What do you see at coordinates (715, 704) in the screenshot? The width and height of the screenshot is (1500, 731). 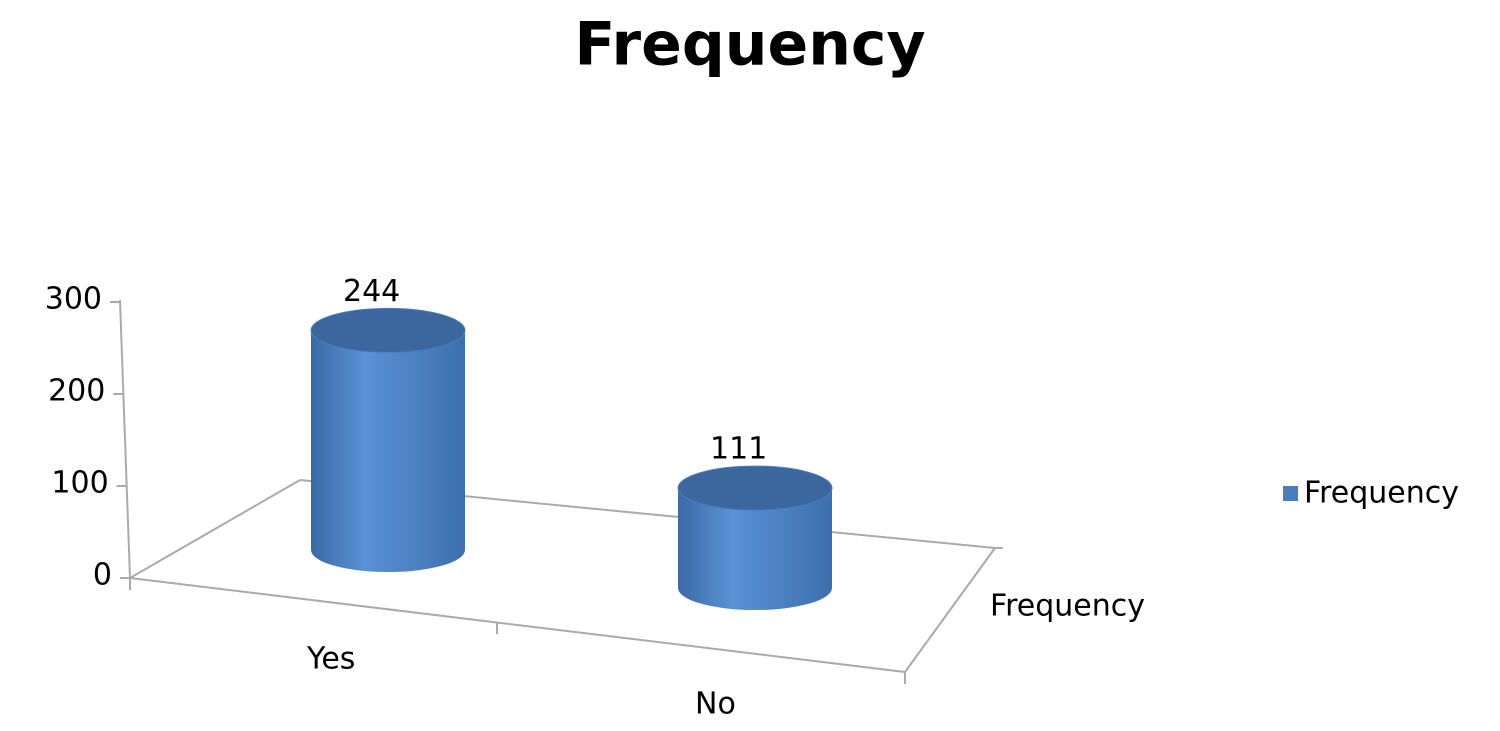 I see `x-tick-label: No` at bounding box center [715, 704].